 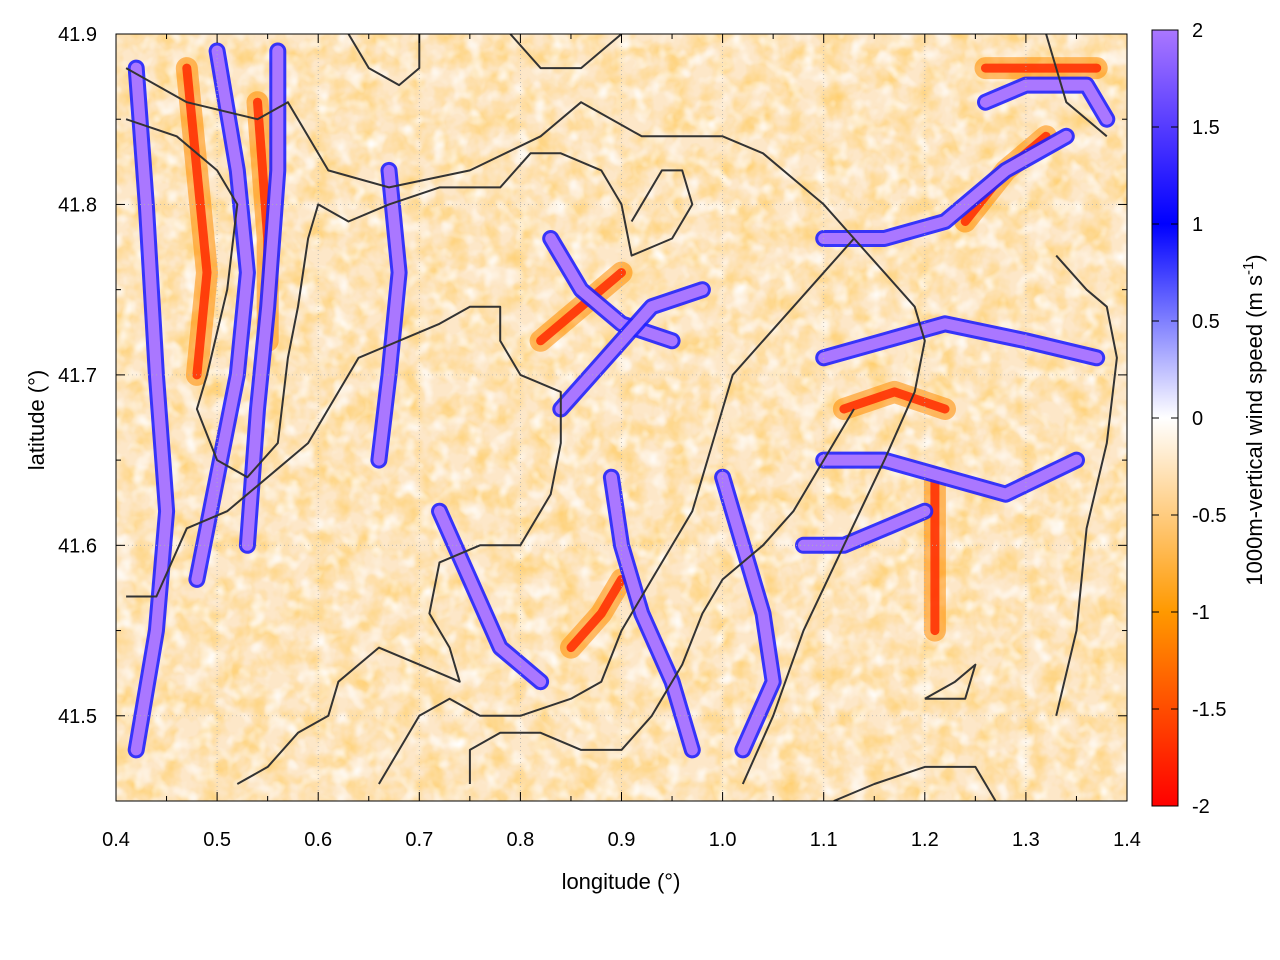 What do you see at coordinates (77, 376) in the screenshot?
I see `y-tick-label-2: 41.7` at bounding box center [77, 376].